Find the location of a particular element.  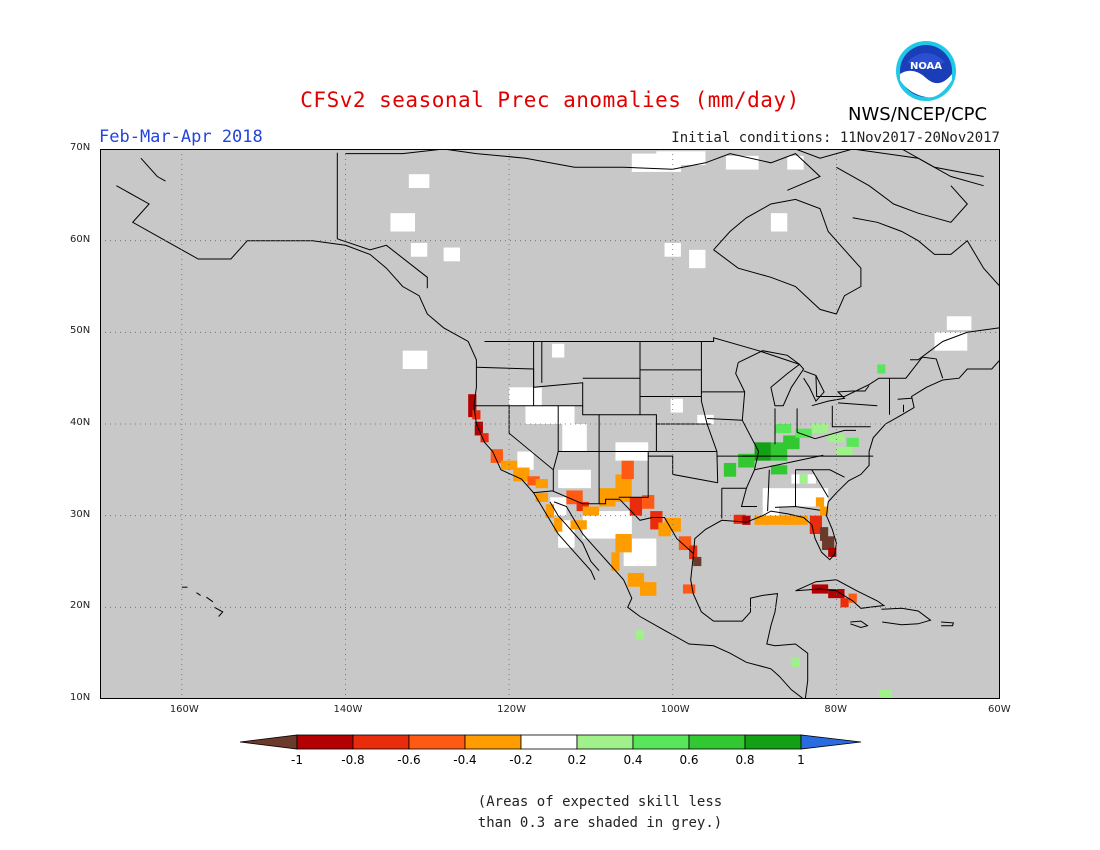

lat-tick-label: 60N is located at coordinates (80, 239).